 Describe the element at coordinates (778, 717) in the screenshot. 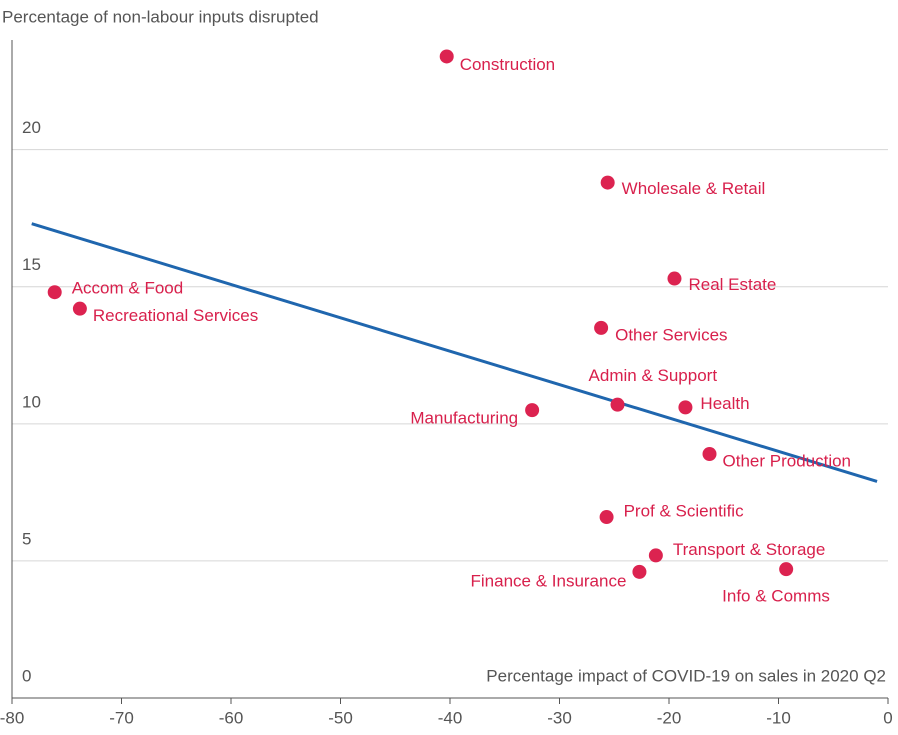

I see `x-tick-label: -10` at that location.